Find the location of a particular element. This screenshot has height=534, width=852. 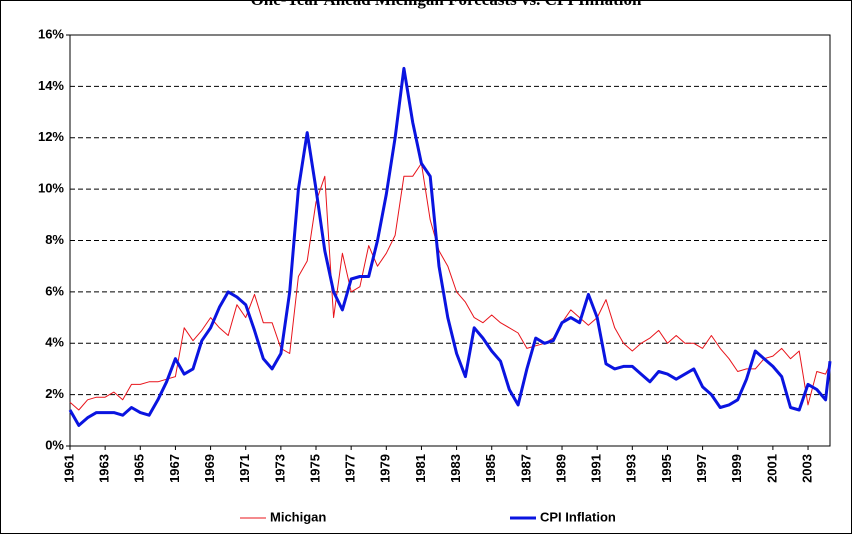

y-tick-label: 2% is located at coordinates (54, 393).